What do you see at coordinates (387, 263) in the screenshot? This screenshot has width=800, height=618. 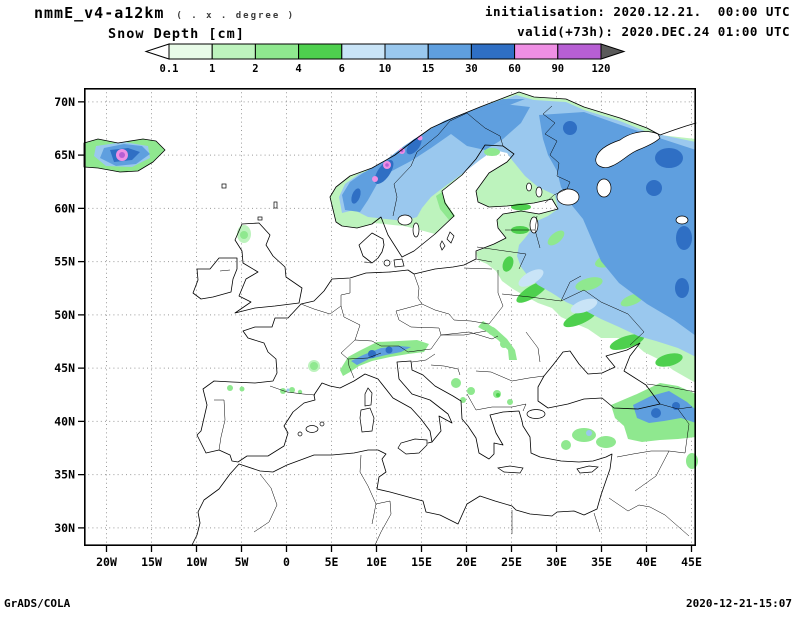 I see `fyn-island` at bounding box center [387, 263].